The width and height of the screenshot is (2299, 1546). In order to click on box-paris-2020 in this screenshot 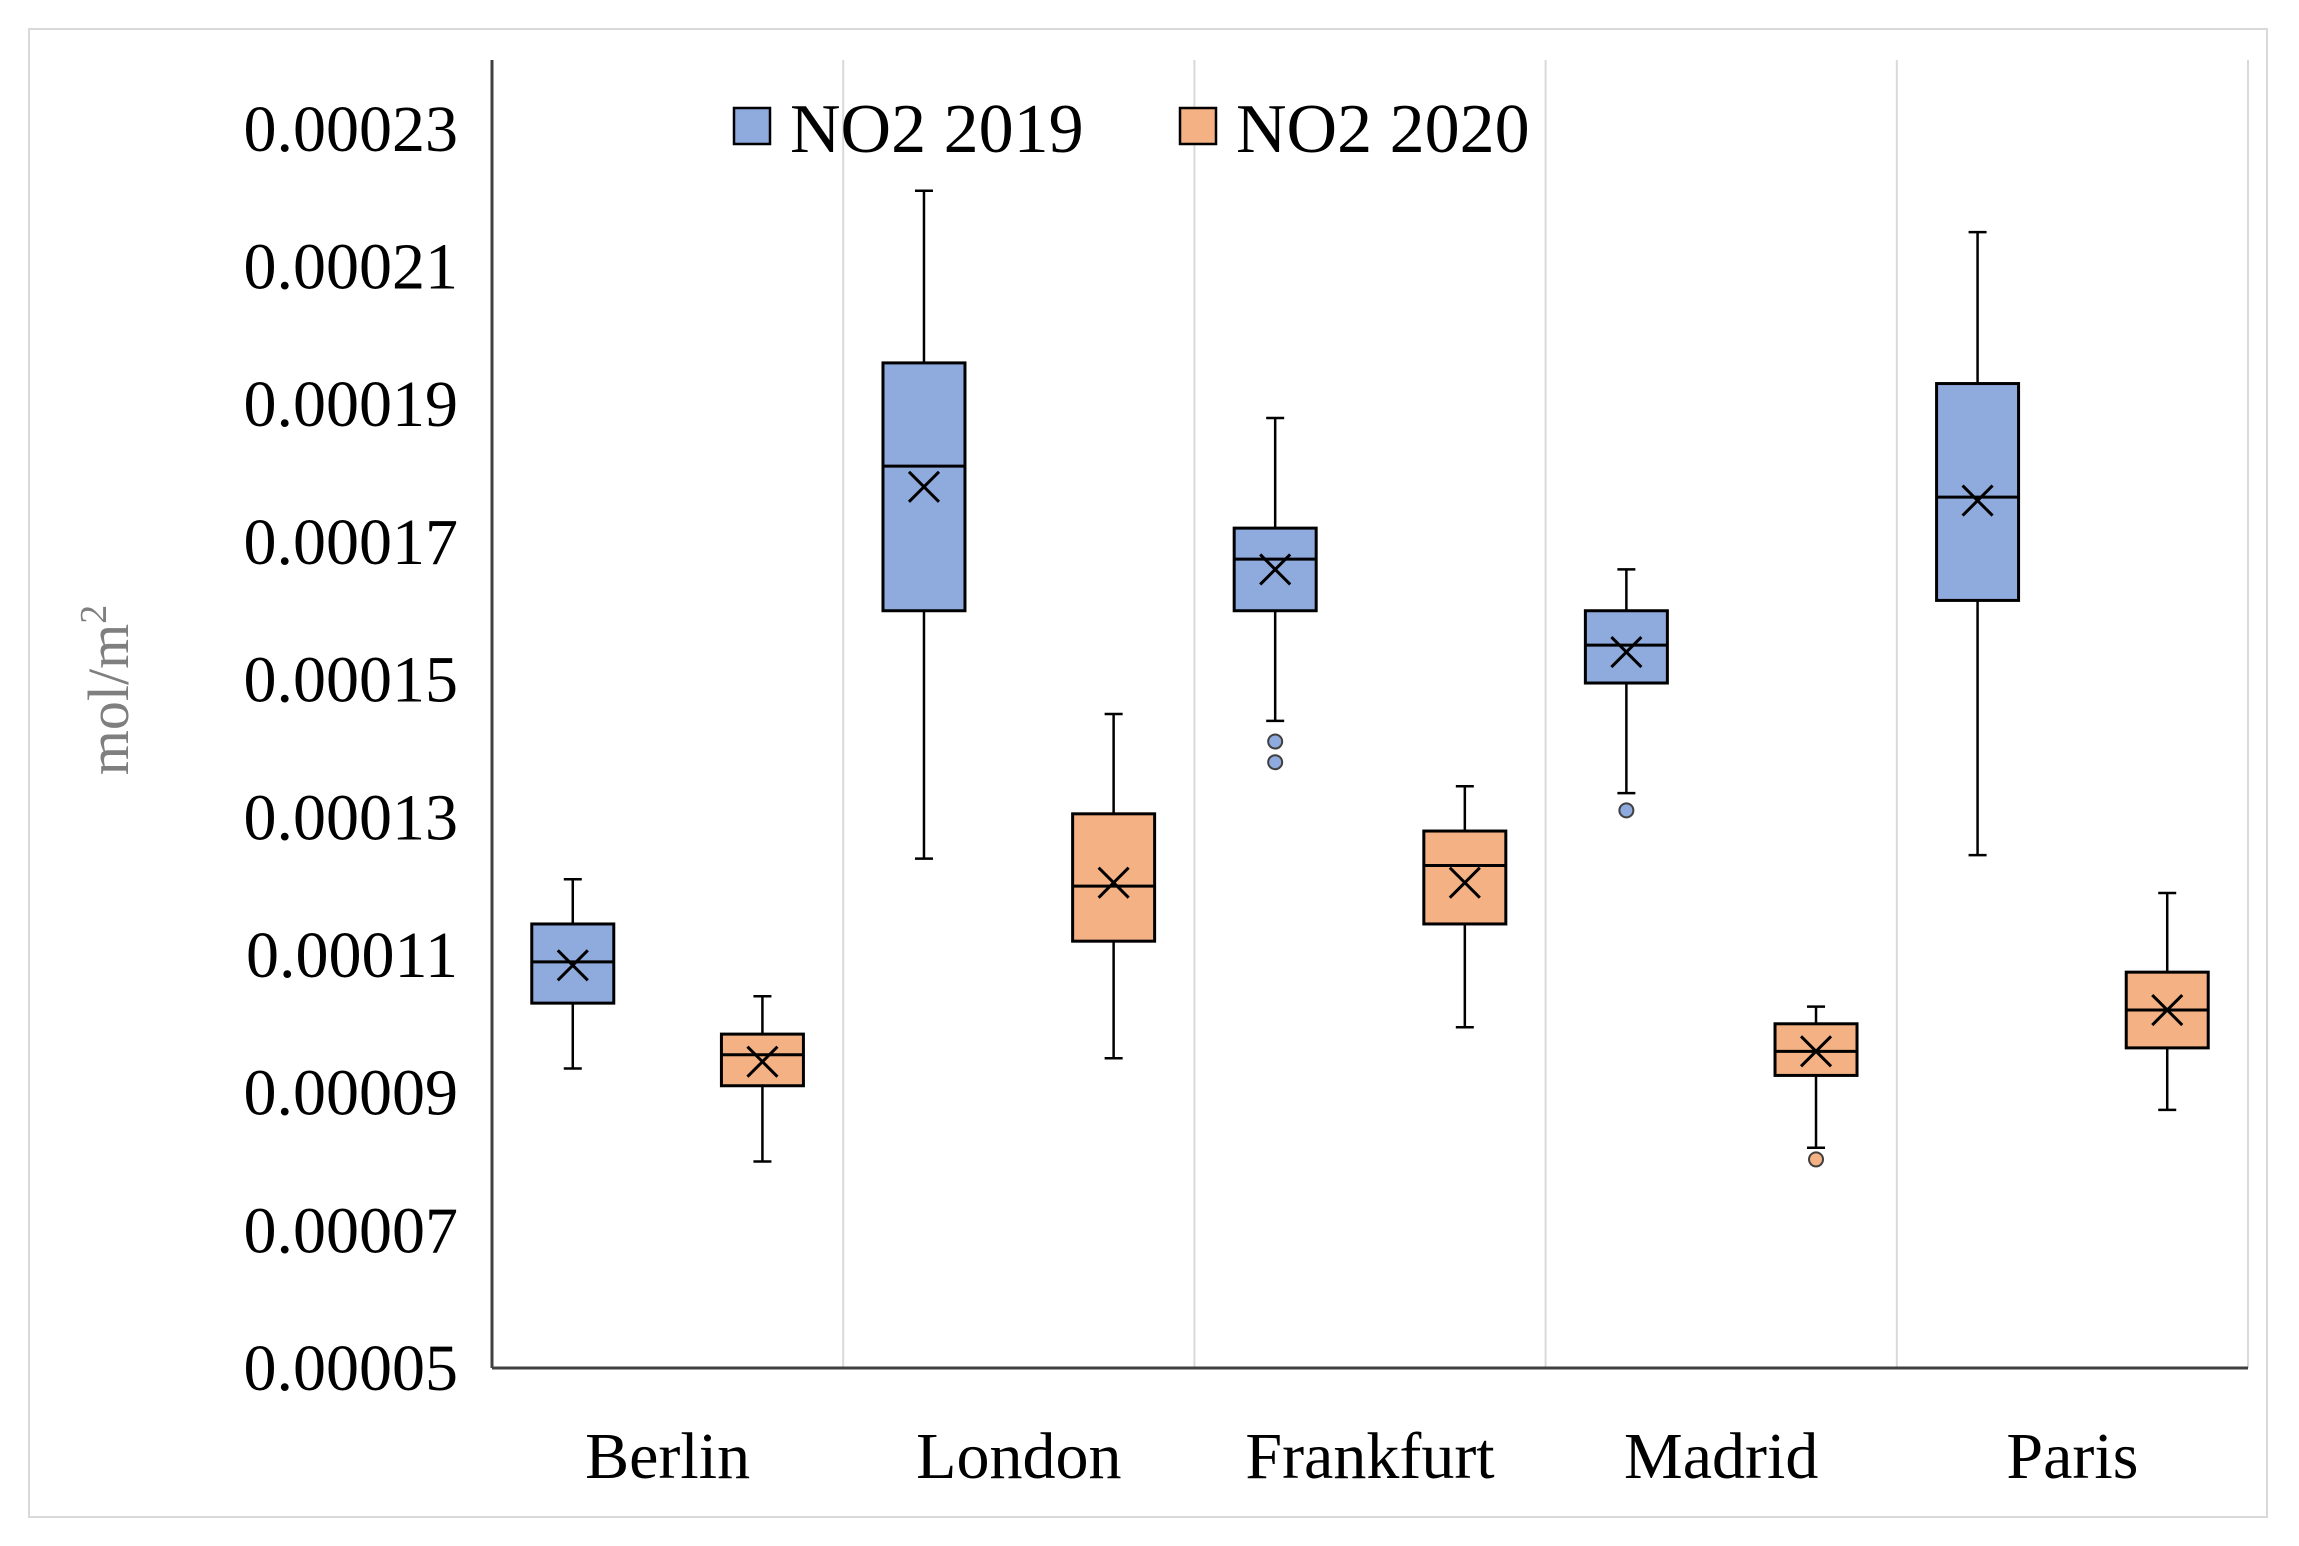, I will do `click(2167, 1001)`.